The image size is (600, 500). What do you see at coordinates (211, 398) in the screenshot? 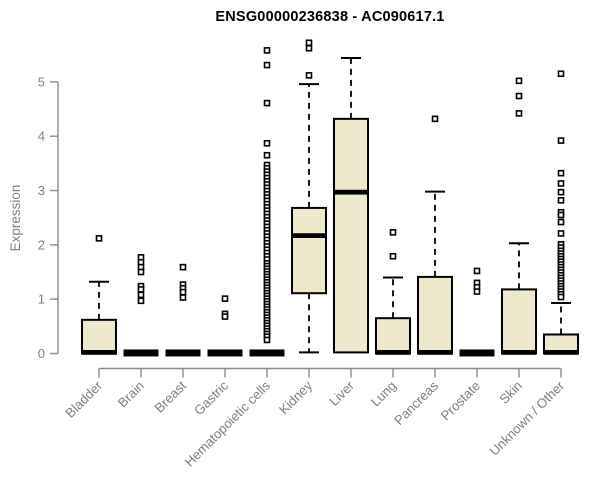
I see `x-tick-label-gastric: Gastric` at bounding box center [211, 398].